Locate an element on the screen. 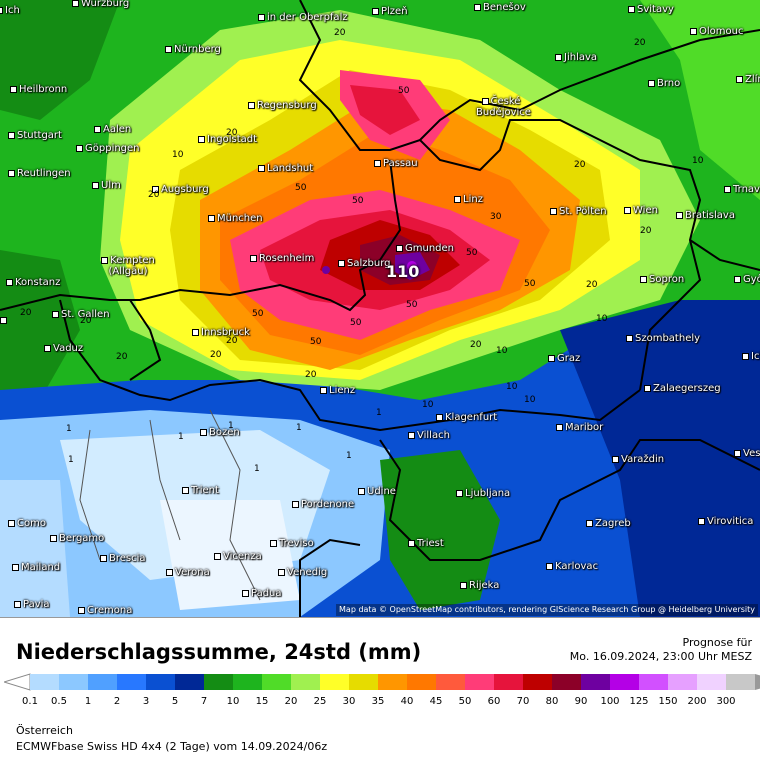  city-label: Vicenza is located at coordinates (238, 556).